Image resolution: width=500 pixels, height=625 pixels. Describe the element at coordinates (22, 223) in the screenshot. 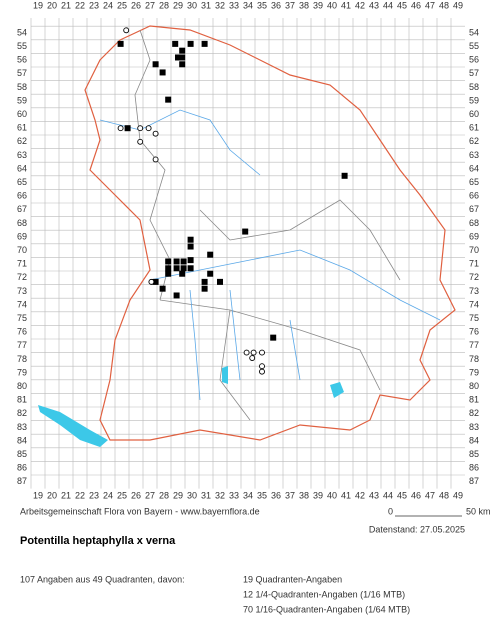

I see `y-label: 68` at that location.